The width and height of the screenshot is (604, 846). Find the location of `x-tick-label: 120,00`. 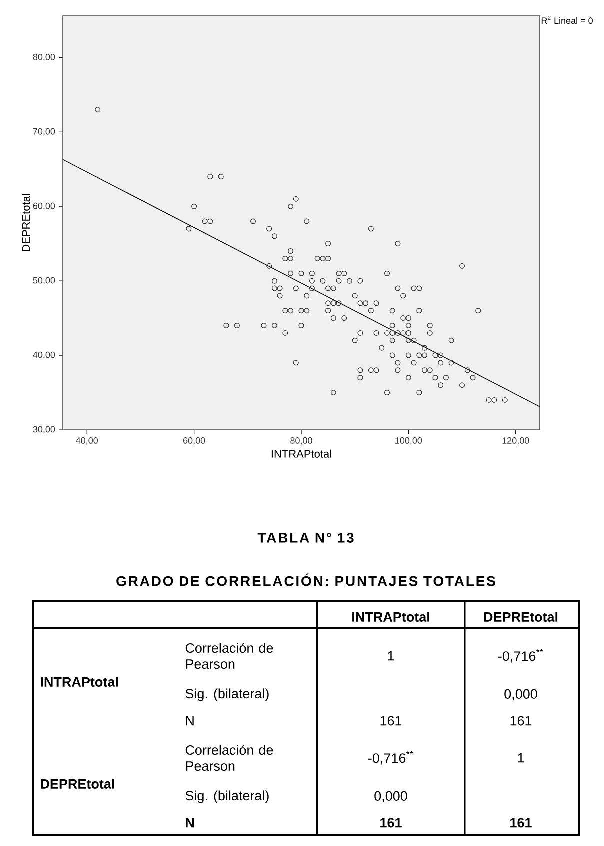

x-tick-label: 120,00 is located at coordinates (516, 441).